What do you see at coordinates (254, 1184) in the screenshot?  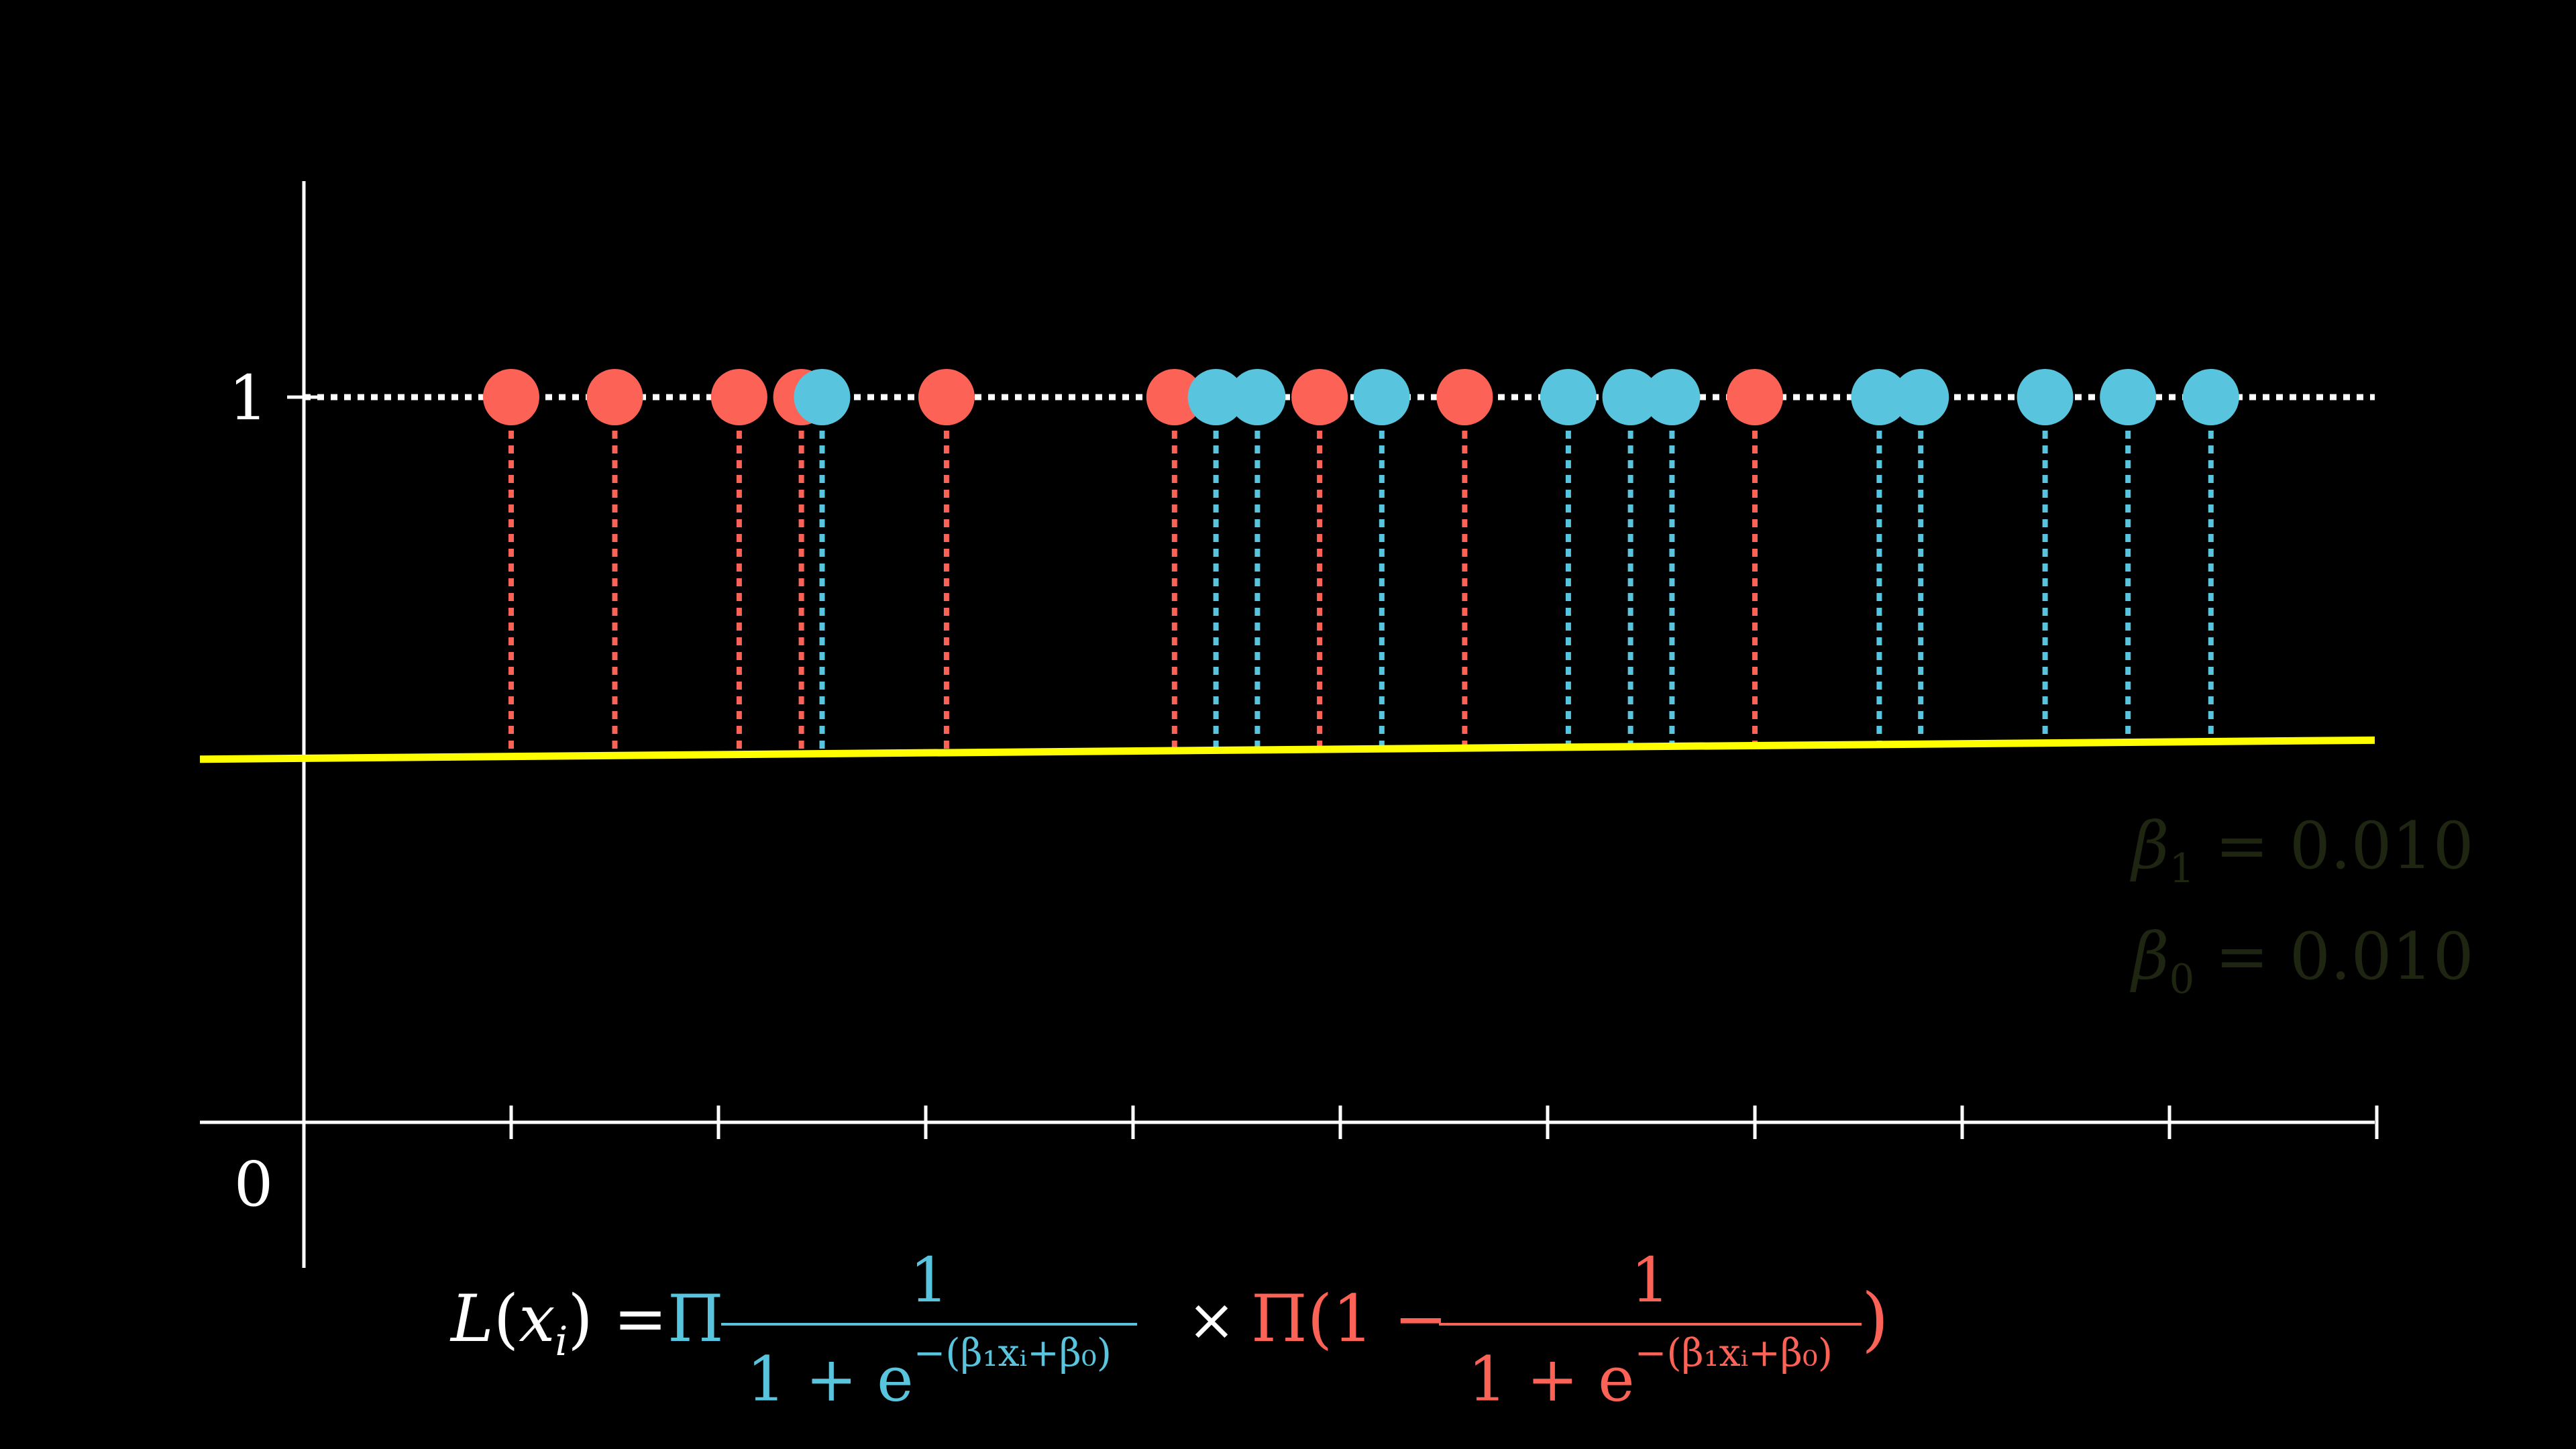 I see `y-tick-label-0: 0` at bounding box center [254, 1184].